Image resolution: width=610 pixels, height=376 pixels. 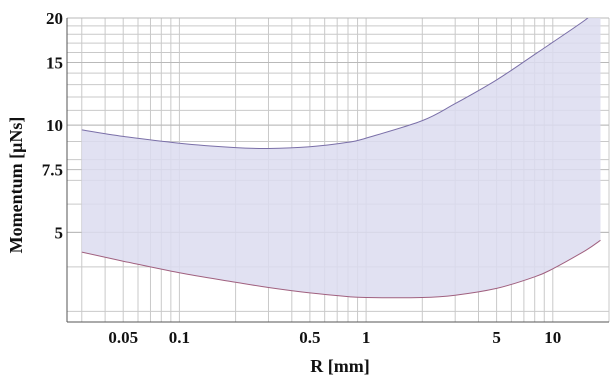 What do you see at coordinates (123, 337) in the screenshot?
I see `x-tick-label: 0.05` at bounding box center [123, 337].